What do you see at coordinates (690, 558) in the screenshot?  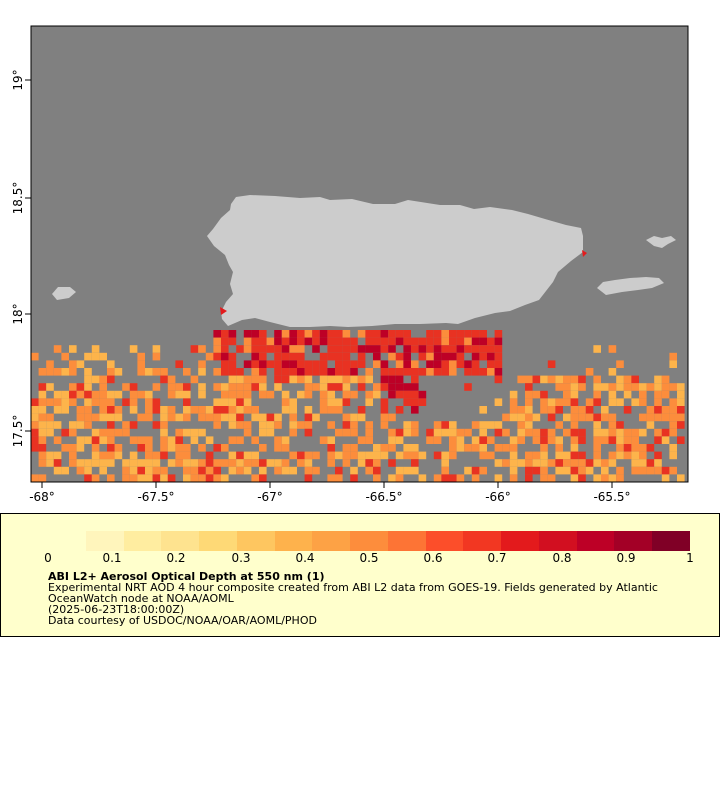 I see `colorbar-tick-1: 1` at bounding box center [690, 558].